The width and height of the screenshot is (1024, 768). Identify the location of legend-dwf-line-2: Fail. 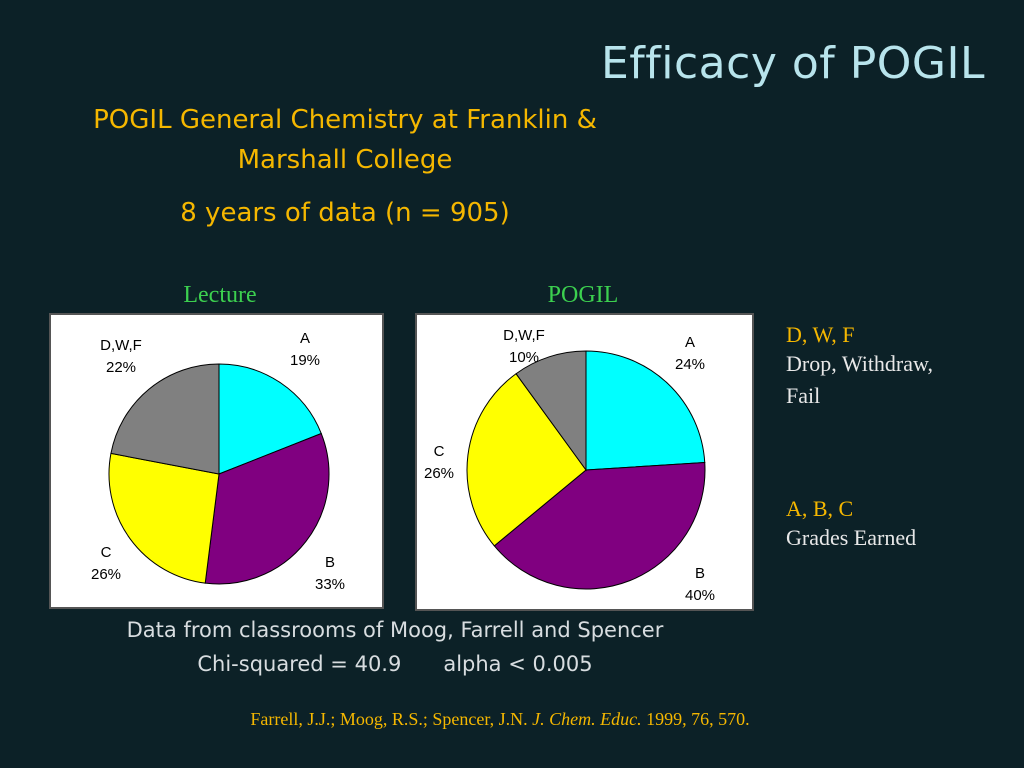
(803, 395).